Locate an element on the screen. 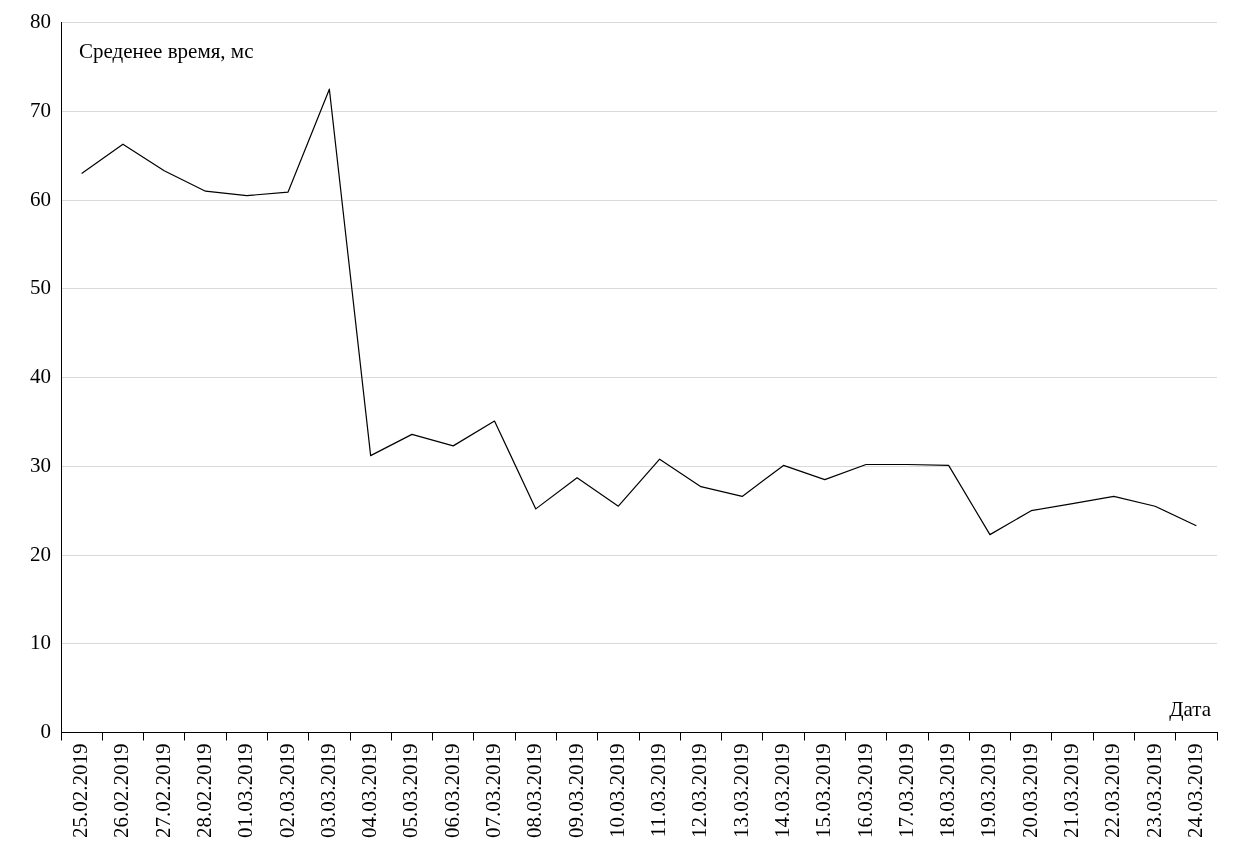 The image size is (1235, 845). x-tick-label: 10.03.2019 is located at coordinates (616, 790).